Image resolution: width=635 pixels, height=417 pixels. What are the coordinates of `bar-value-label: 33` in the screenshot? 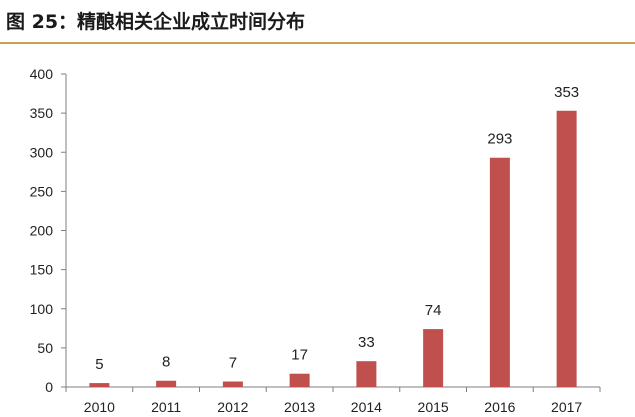 It's located at (366, 342).